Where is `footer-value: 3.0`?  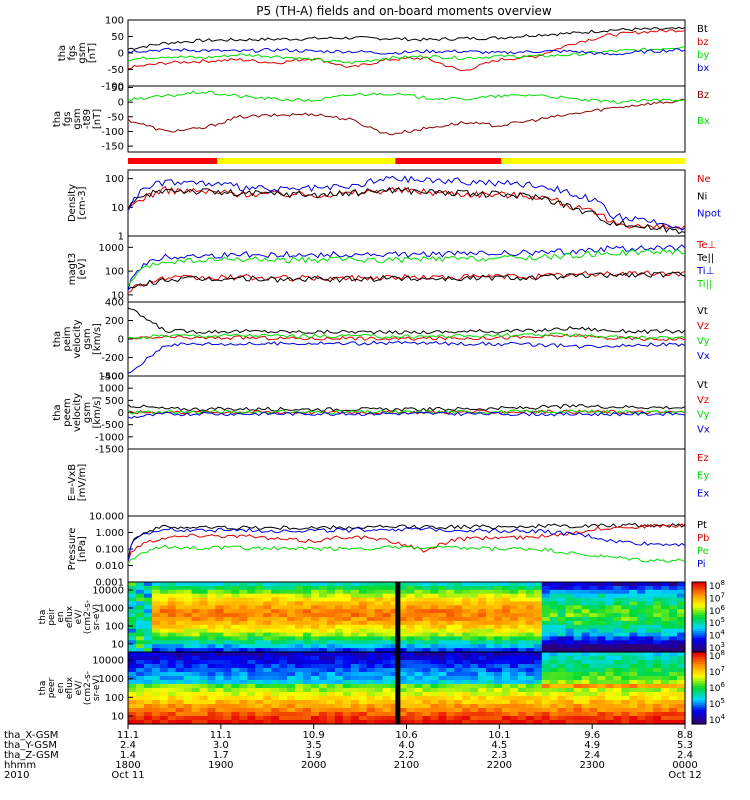 footer-value: 3.0 is located at coordinates (221, 745).